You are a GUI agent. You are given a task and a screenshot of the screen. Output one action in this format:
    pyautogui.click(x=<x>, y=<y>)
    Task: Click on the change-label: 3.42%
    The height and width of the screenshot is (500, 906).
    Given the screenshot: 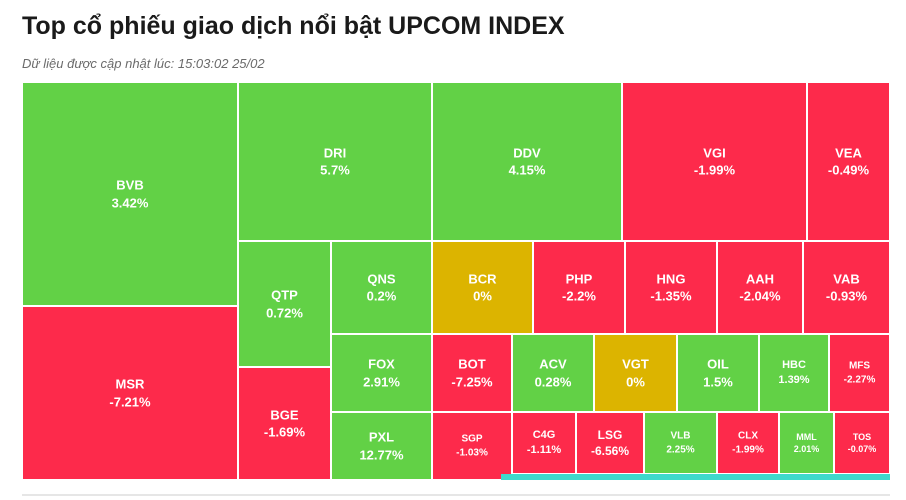 What is the action you would take?
    pyautogui.click(x=130, y=202)
    